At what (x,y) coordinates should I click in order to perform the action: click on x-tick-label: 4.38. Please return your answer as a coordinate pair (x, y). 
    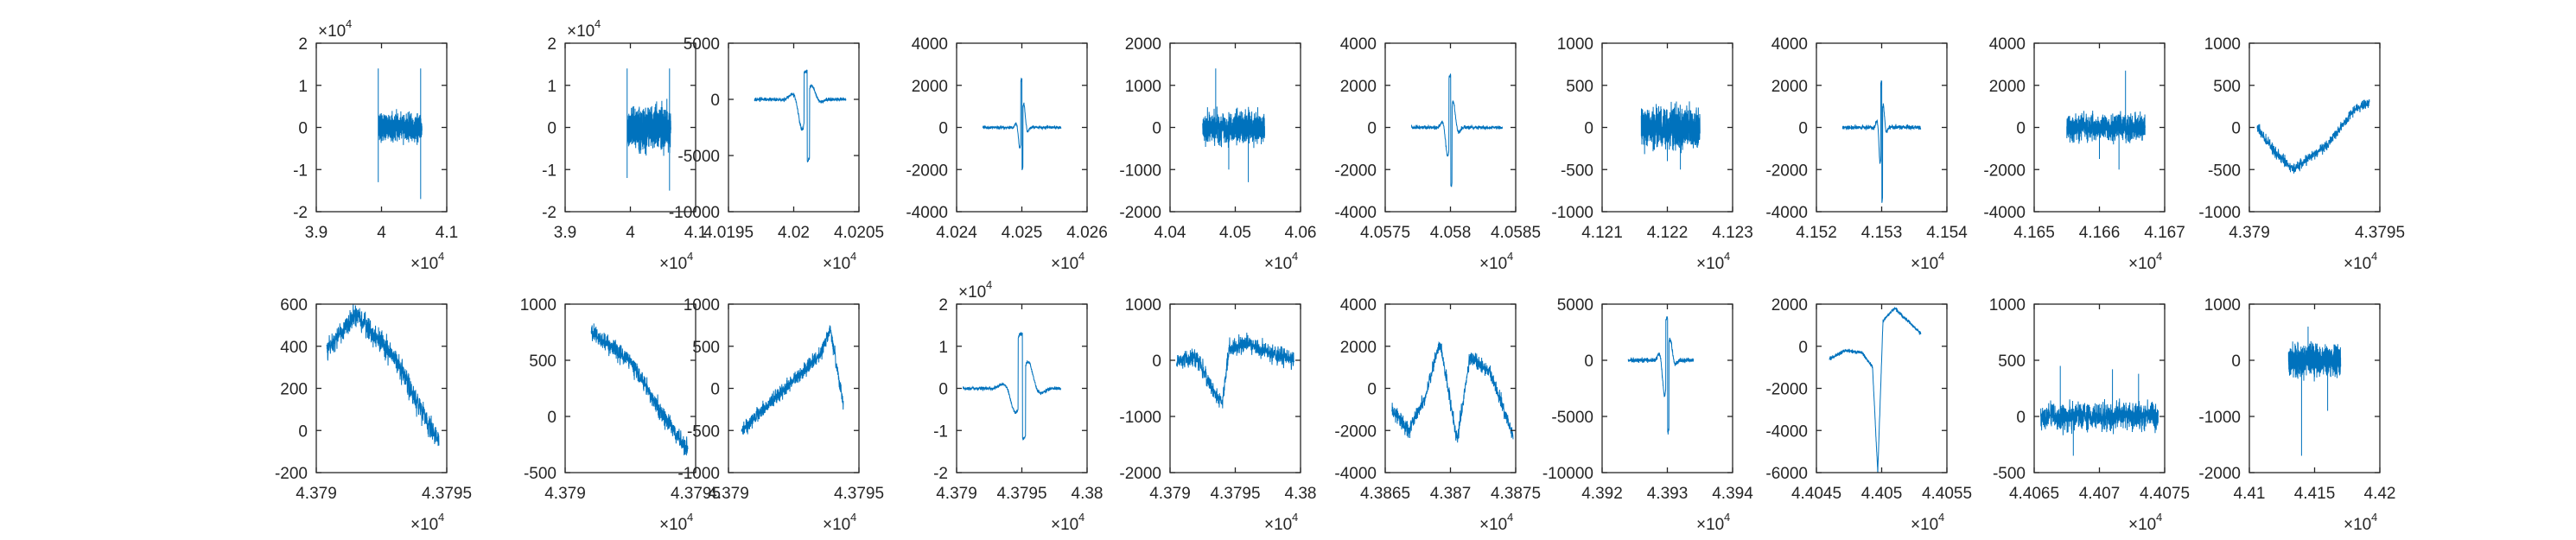
    Looking at the image, I should click on (1301, 494).